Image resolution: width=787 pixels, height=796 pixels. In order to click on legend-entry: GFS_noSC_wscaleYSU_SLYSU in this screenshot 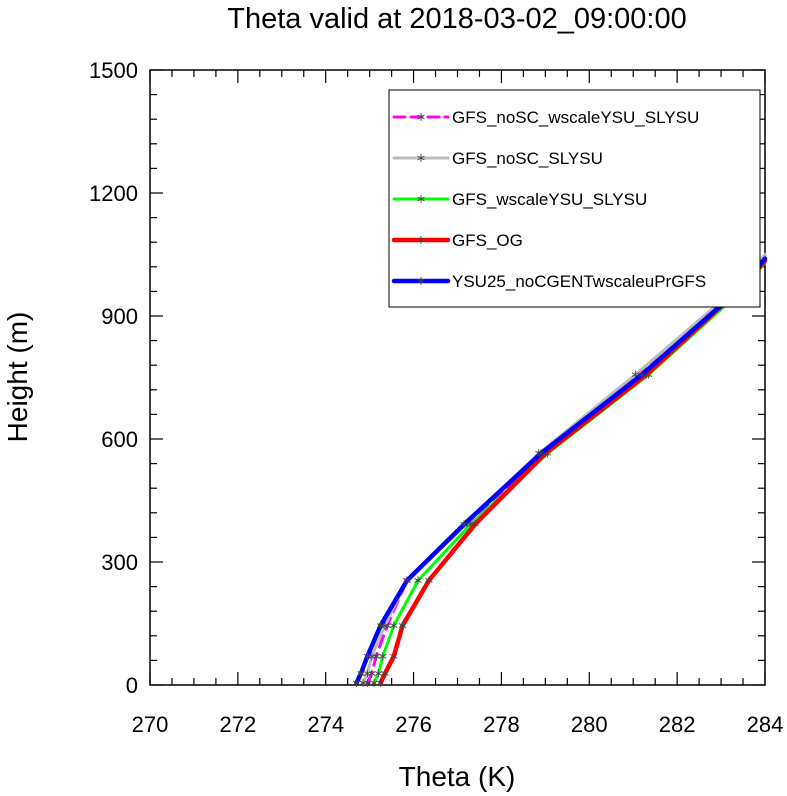, I will do `click(545, 117)`.